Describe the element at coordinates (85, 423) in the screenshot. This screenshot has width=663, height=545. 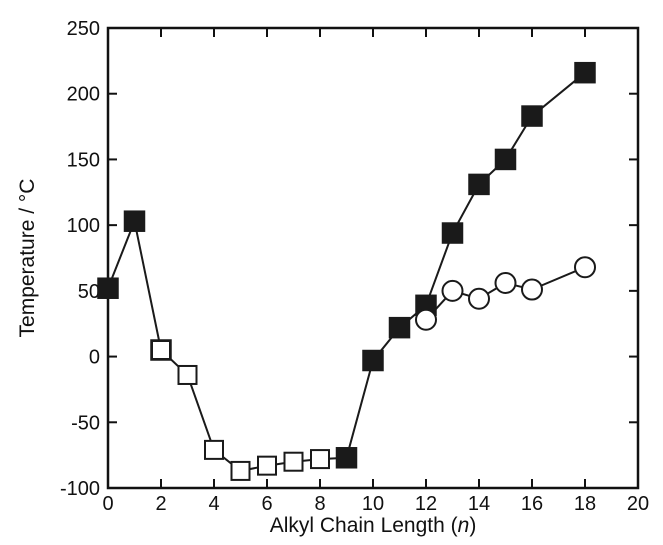
I see `y-tick-label: -50` at that location.